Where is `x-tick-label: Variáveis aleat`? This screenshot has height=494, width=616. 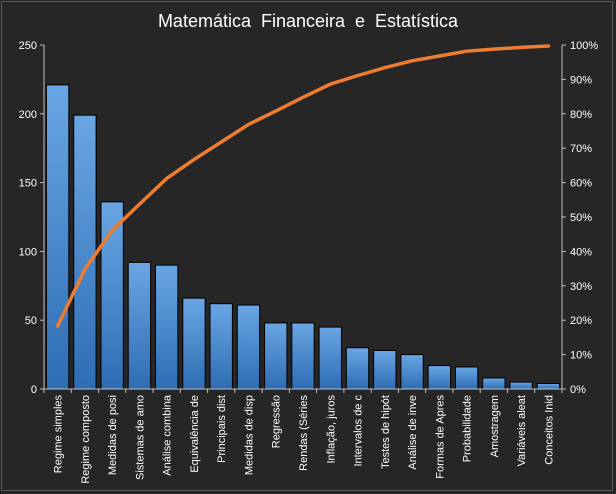
x-tick-label: Variáveis aleat is located at coordinates (522, 430).